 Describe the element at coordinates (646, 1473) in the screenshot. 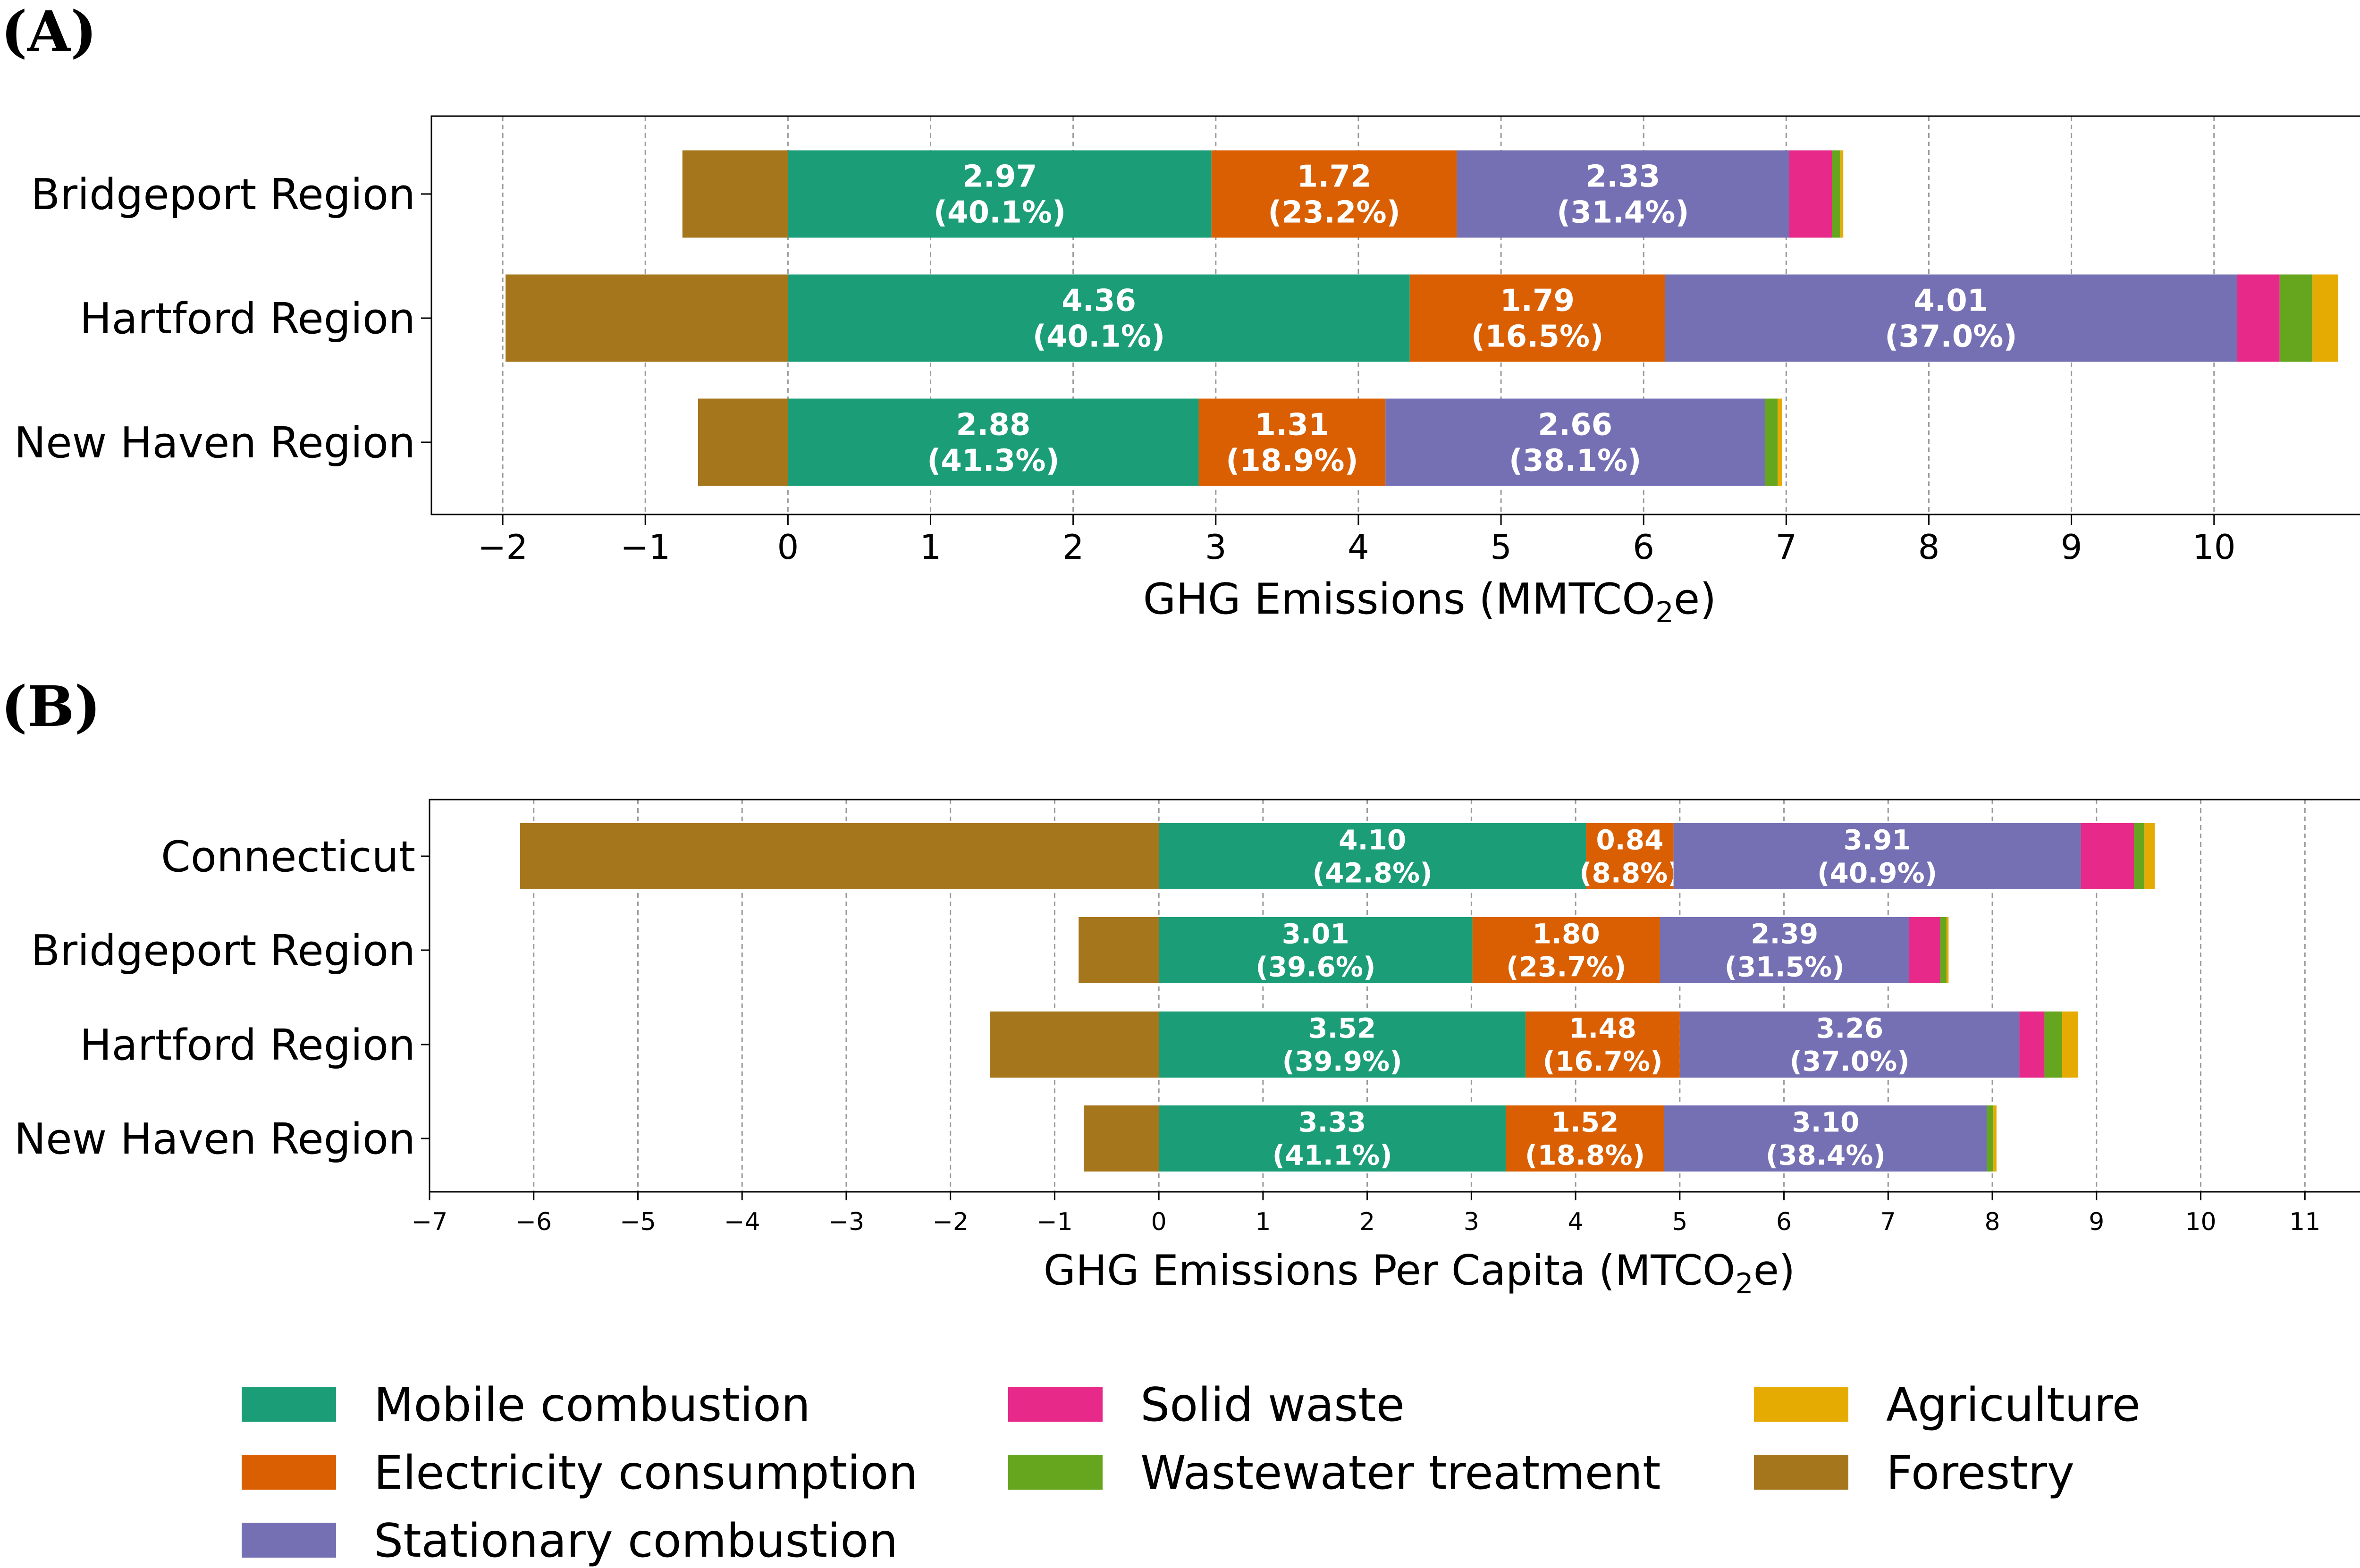

I see `legend-label: Electricity consumption` at that location.